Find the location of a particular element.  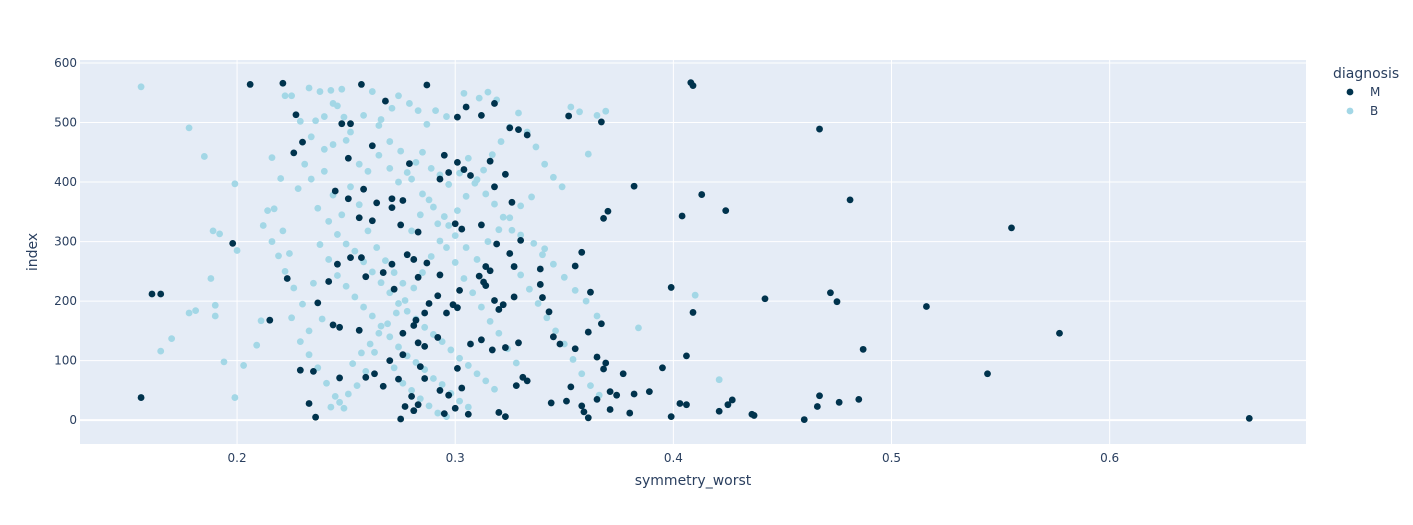

x-tick-label: 0.2 is located at coordinates (237, 458).